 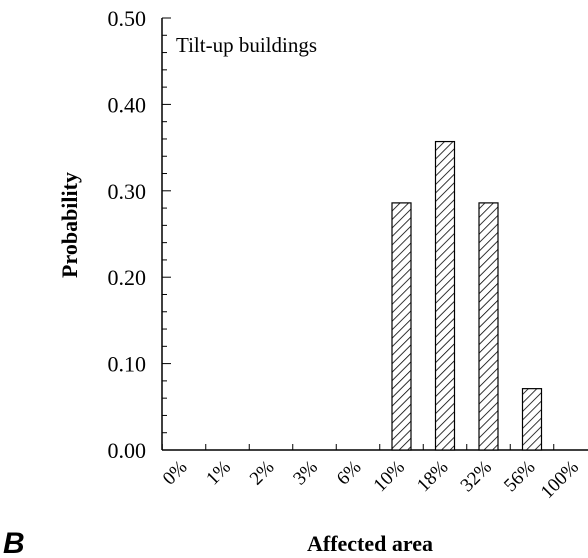 What do you see at coordinates (262, 473) in the screenshot?
I see `x-tick-label: 2%` at bounding box center [262, 473].